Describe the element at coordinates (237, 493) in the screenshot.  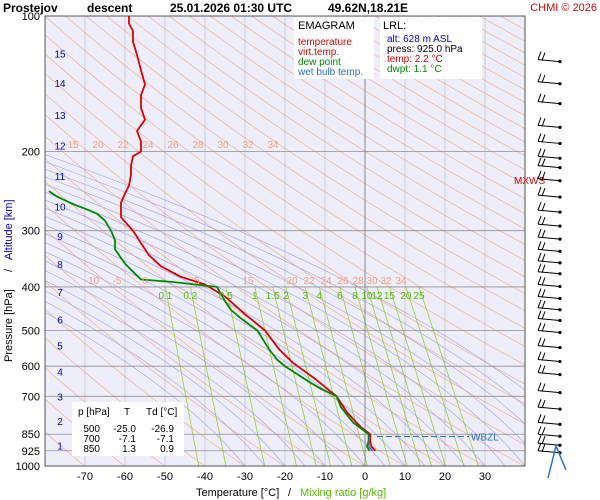
I see `x-axis-title: Temperature [°C]` at that location.